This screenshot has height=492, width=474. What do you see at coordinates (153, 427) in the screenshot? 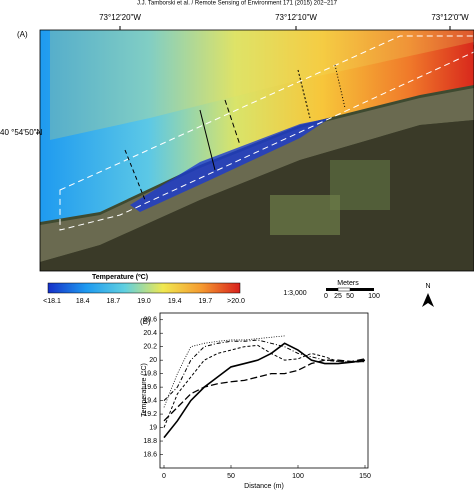
I see `y-tick-label: 19` at bounding box center [153, 427].